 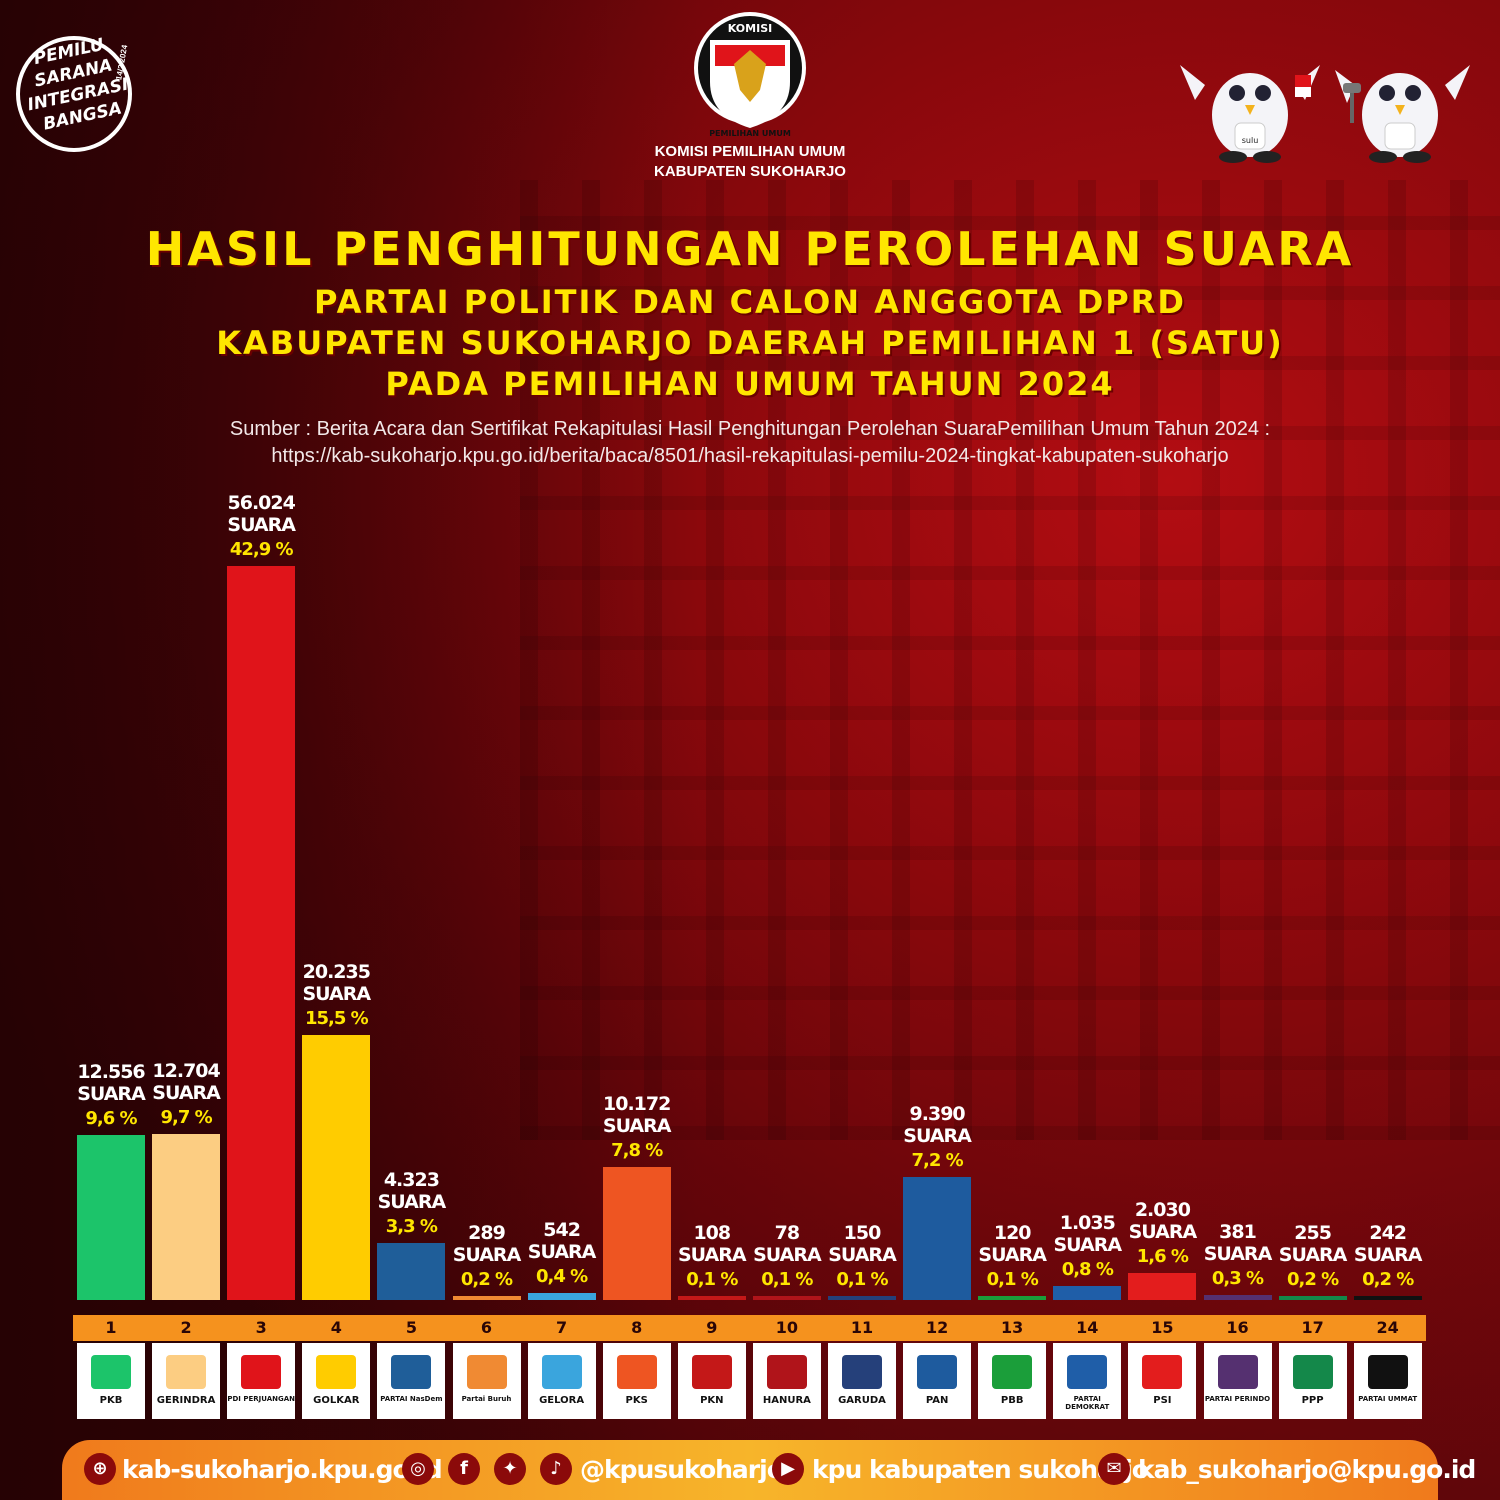 What do you see at coordinates (261, 503) in the screenshot?
I see `value-label: 56.024` at bounding box center [261, 503].